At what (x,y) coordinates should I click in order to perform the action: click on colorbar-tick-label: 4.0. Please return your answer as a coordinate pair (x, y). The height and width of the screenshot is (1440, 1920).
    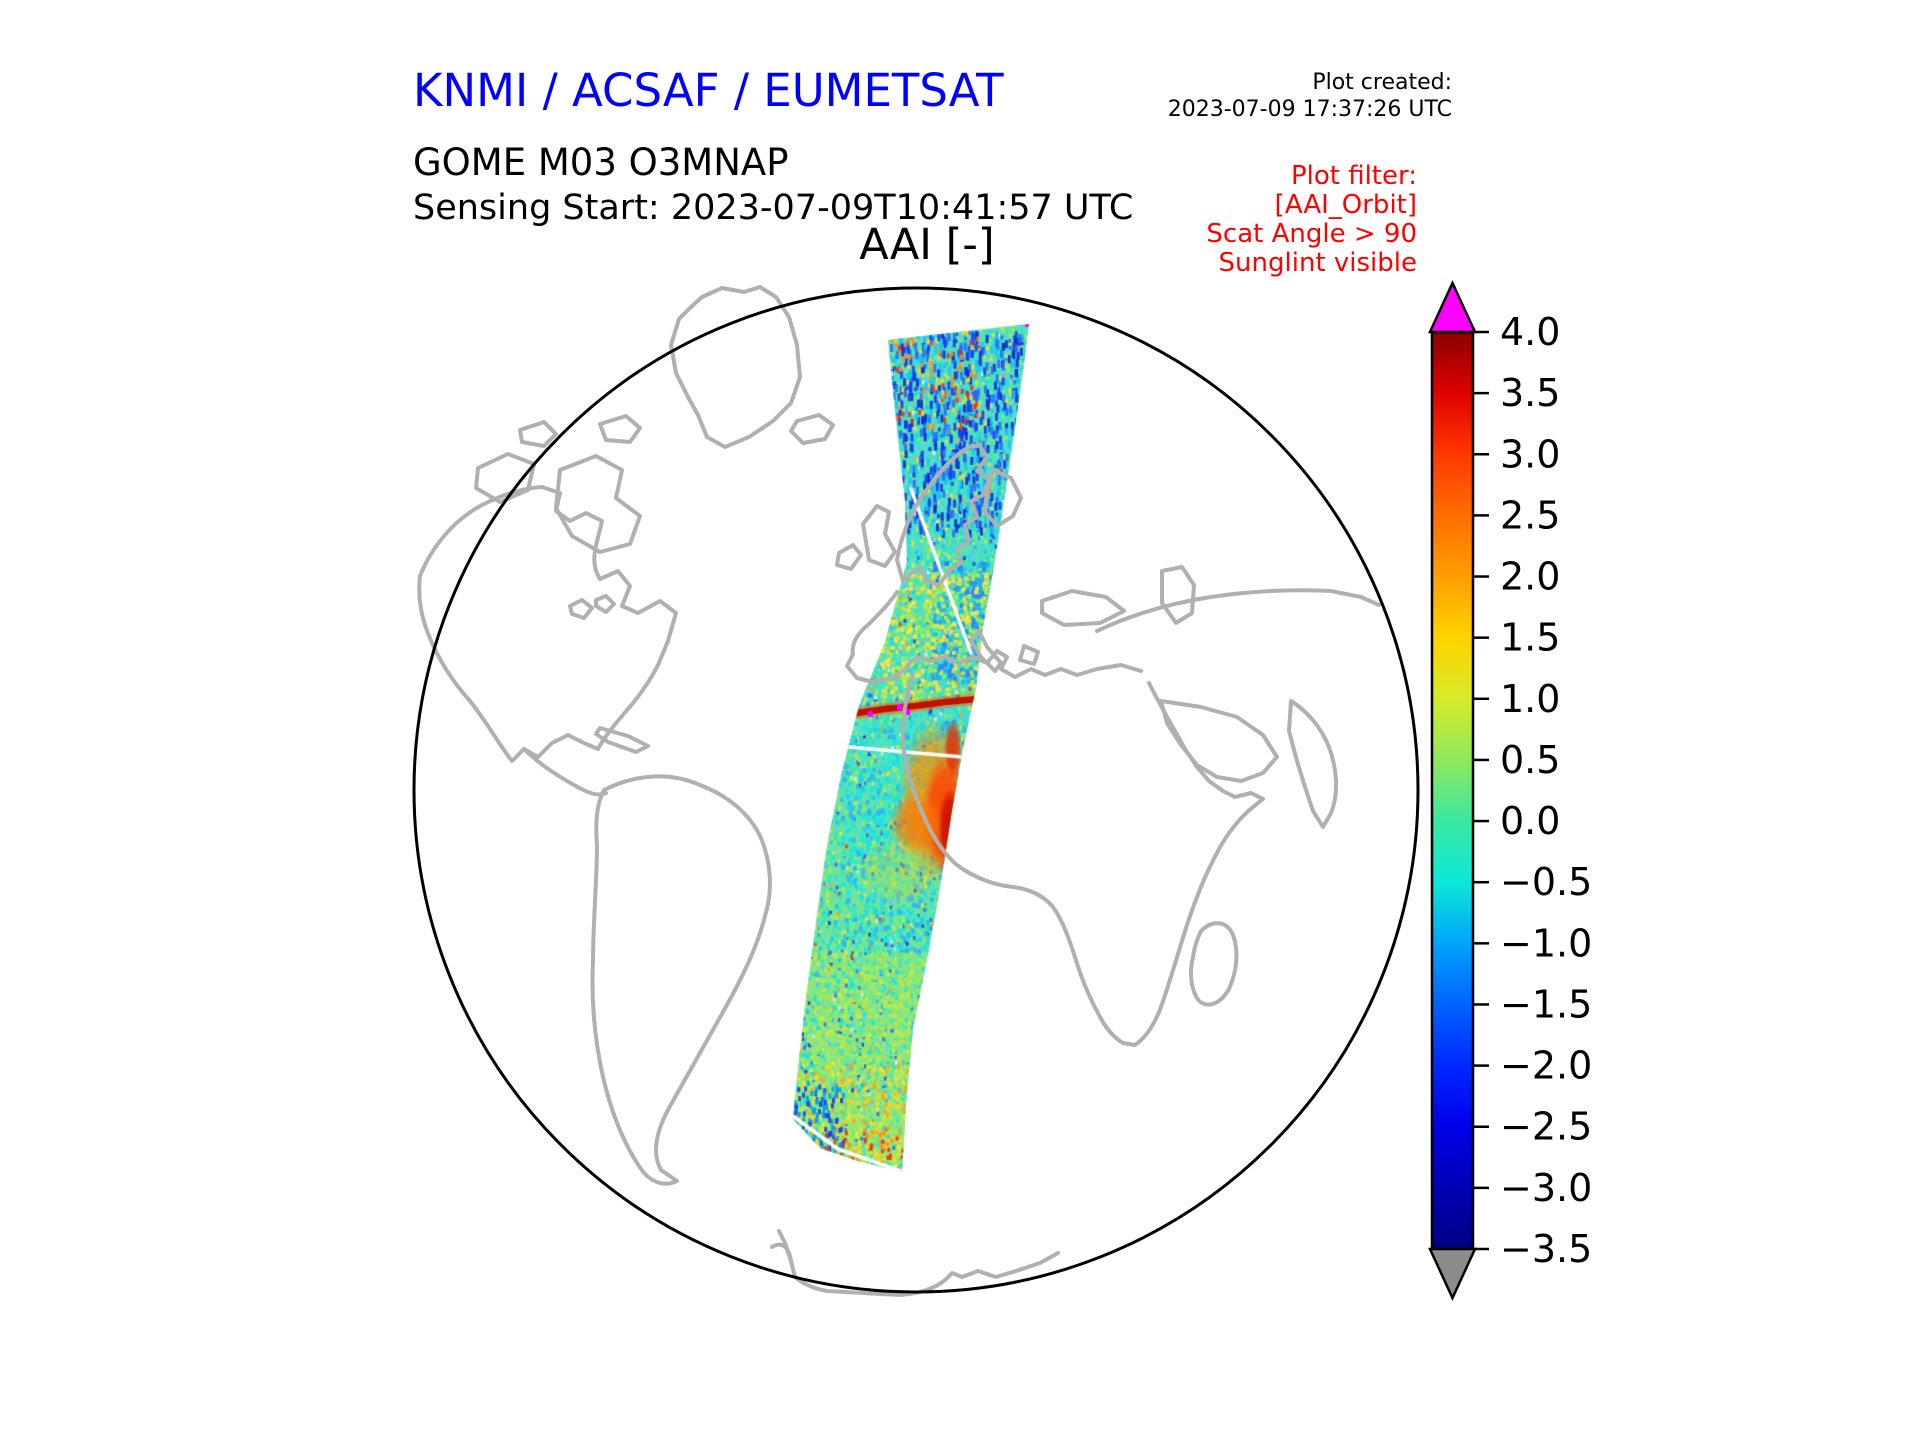
    Looking at the image, I should click on (1530, 332).